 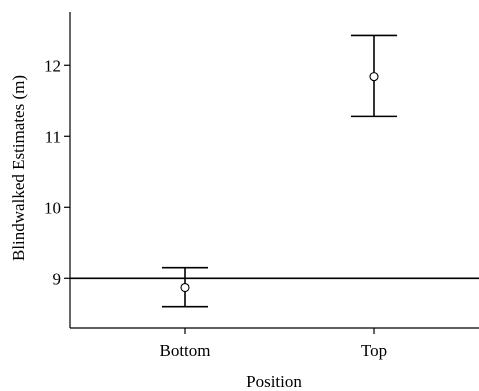 I want to click on y-tick-label: 10, so click(x=52, y=207).